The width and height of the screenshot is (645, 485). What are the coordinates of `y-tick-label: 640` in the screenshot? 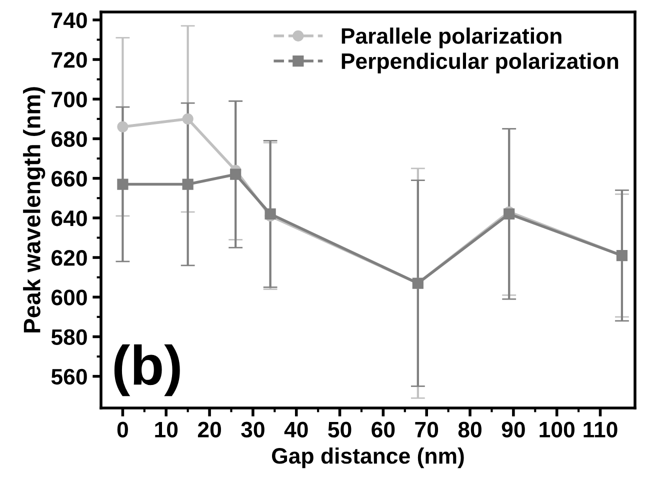 It's located at (69, 218).